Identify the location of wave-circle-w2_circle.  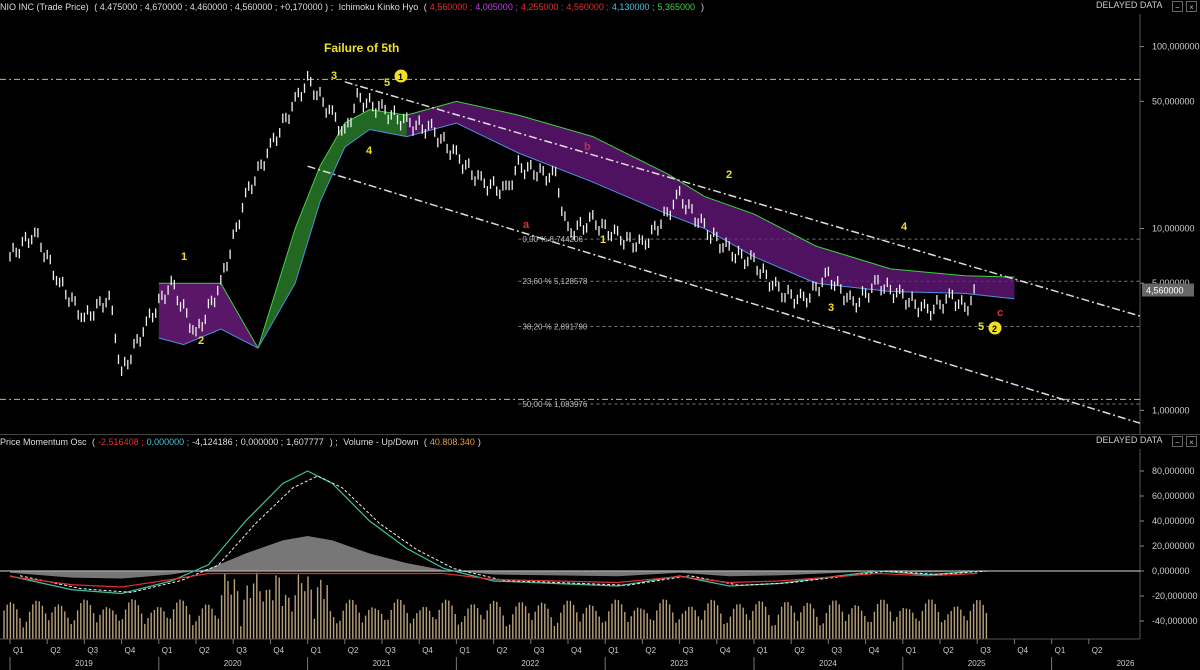
(995, 328).